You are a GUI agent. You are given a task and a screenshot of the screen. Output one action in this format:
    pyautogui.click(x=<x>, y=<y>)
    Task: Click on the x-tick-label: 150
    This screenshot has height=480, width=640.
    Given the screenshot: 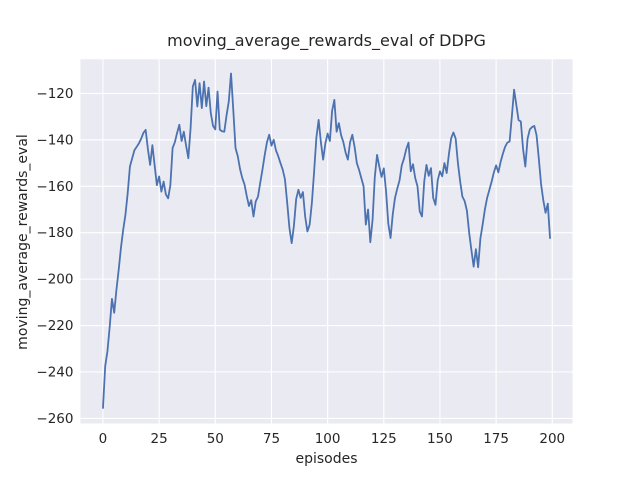 What is the action you would take?
    pyautogui.click(x=440, y=439)
    